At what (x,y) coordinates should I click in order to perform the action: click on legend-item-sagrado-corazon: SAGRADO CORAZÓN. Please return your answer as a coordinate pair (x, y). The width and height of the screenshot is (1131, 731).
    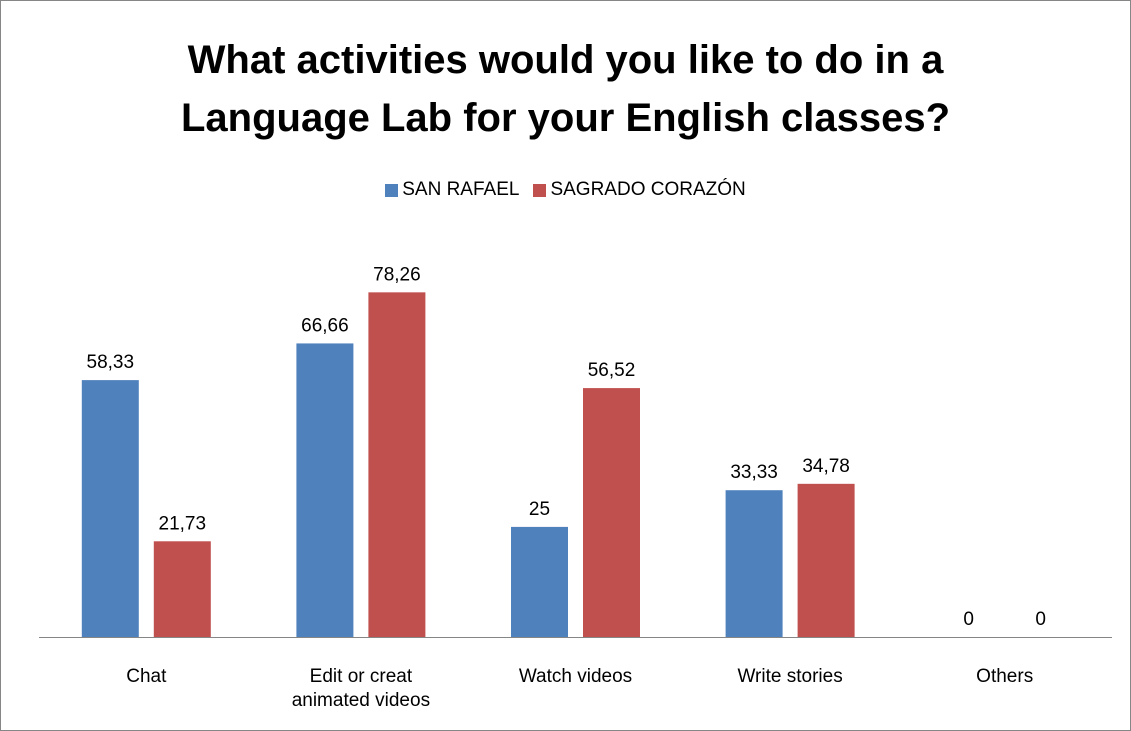
    Looking at the image, I should click on (639, 190).